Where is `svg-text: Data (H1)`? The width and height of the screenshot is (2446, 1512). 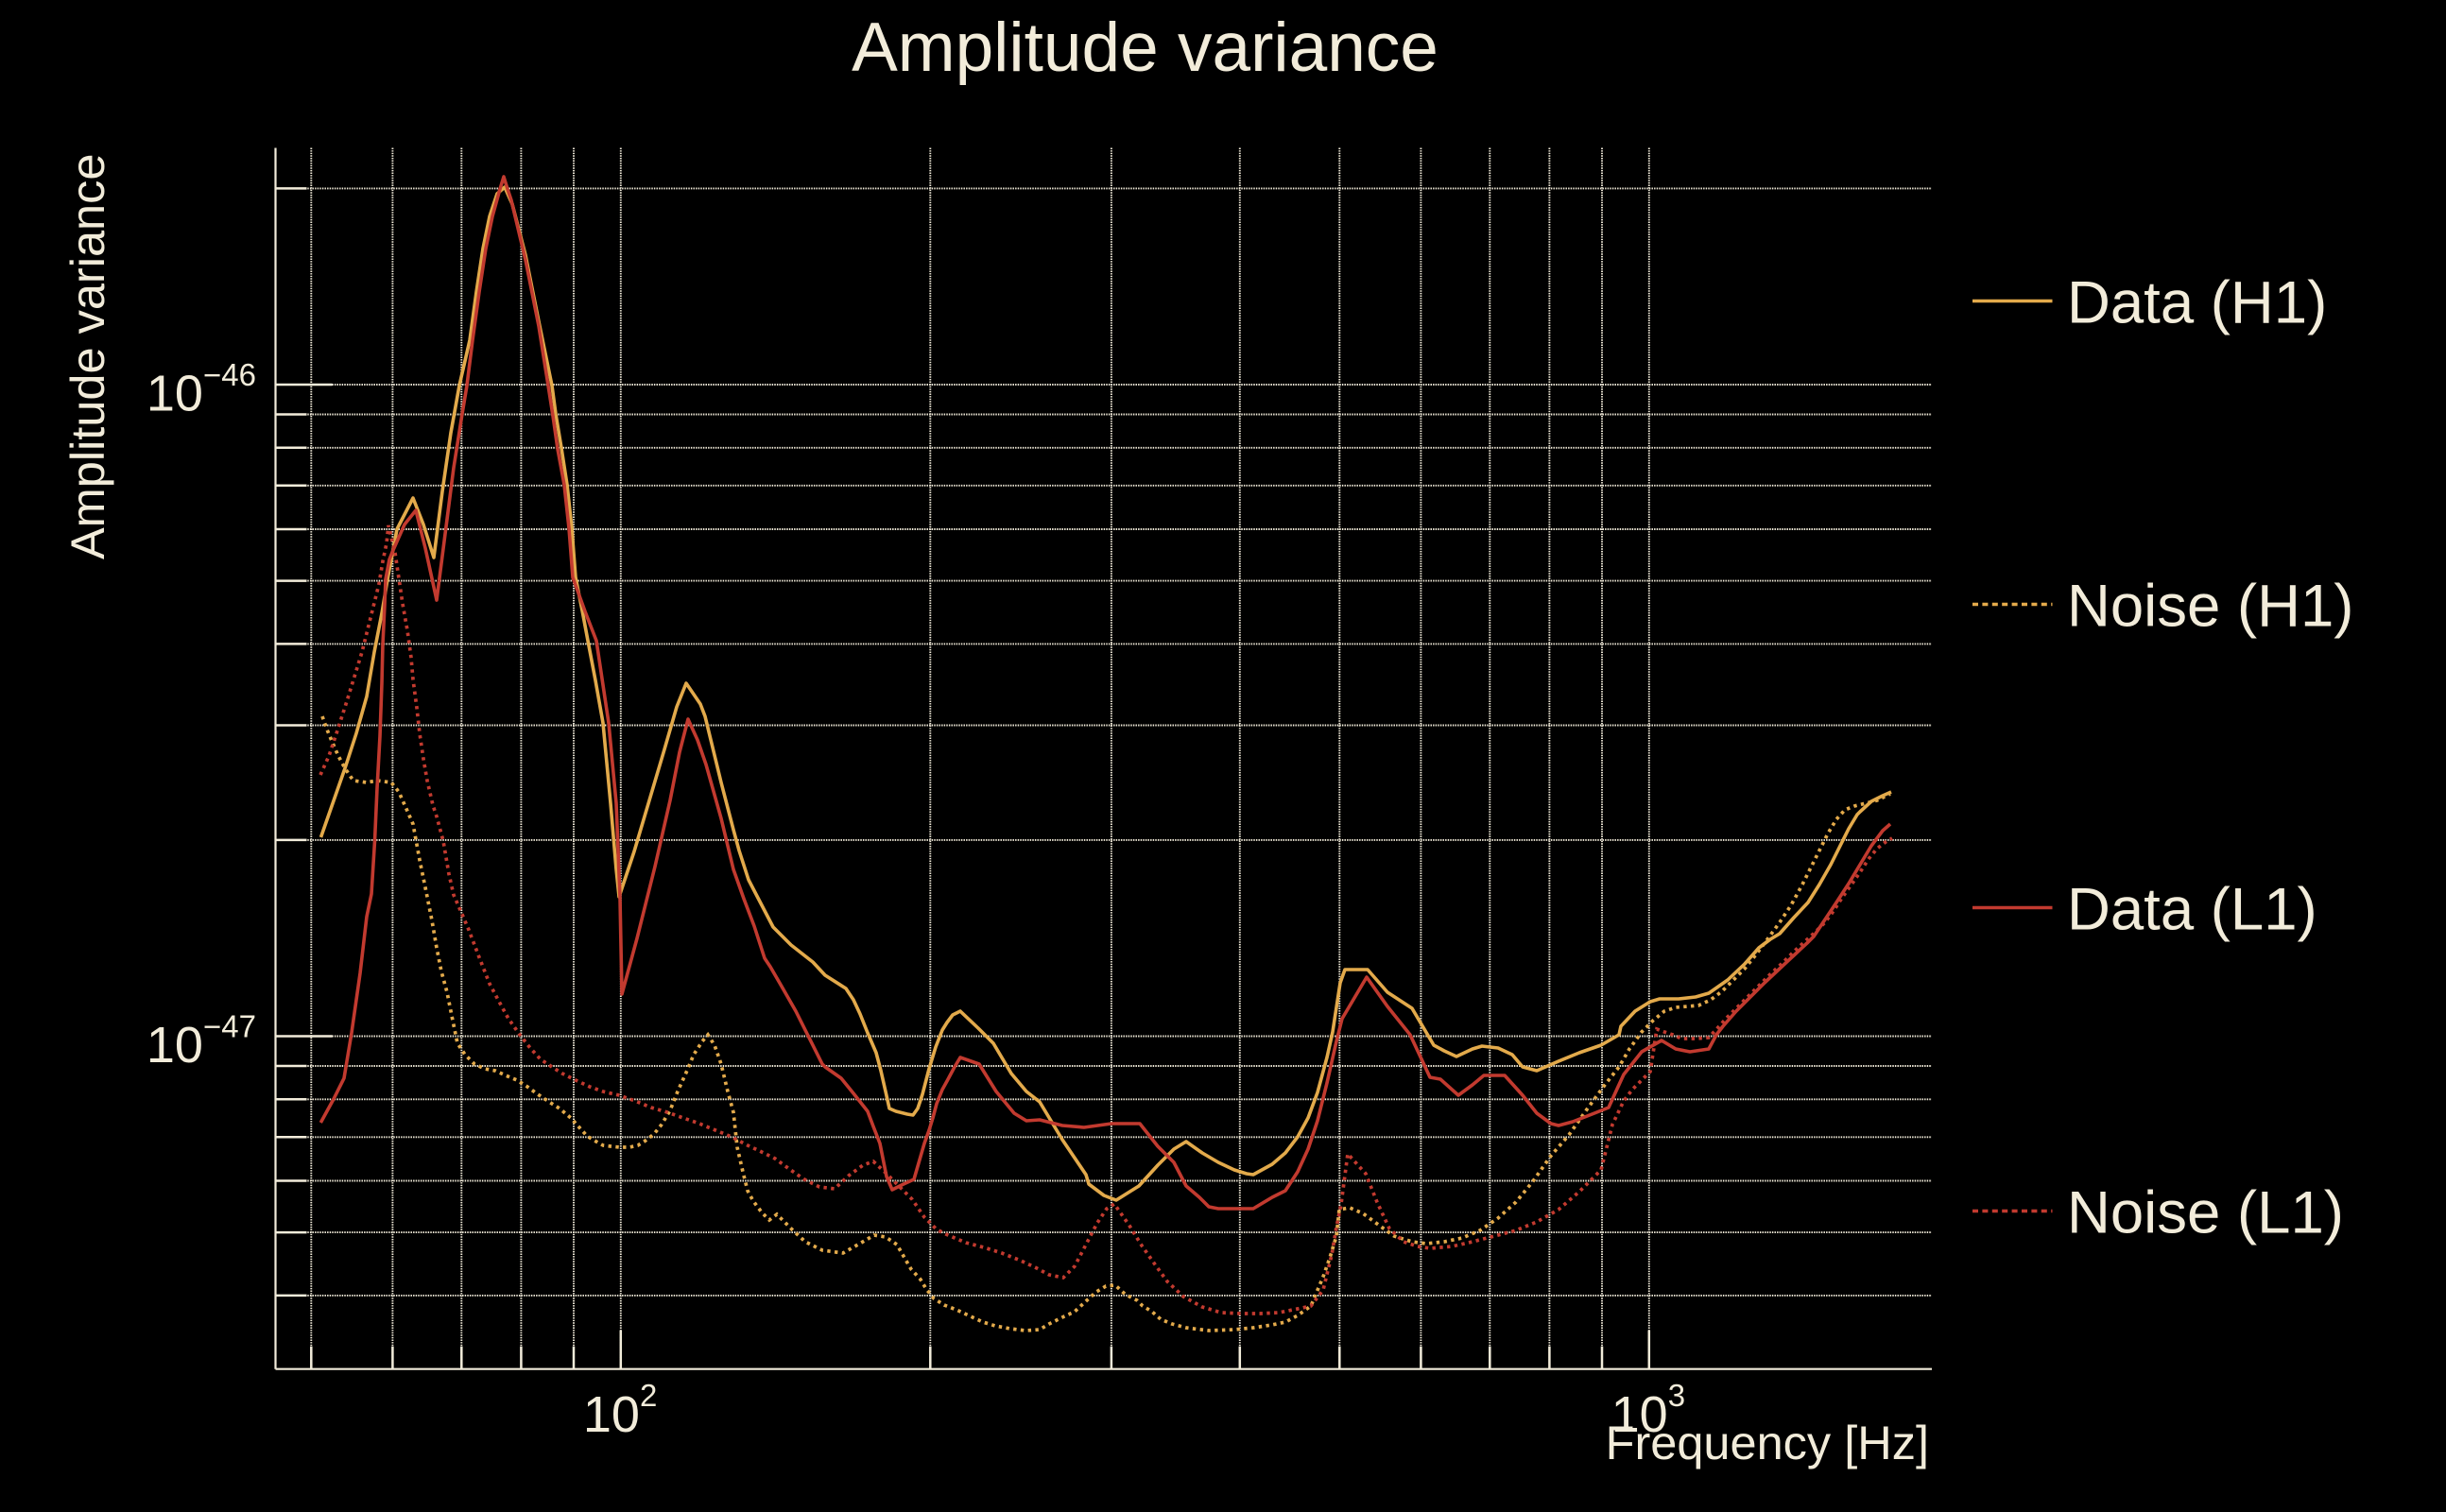
svg-text: Data (H1) is located at coordinates (2197, 303).